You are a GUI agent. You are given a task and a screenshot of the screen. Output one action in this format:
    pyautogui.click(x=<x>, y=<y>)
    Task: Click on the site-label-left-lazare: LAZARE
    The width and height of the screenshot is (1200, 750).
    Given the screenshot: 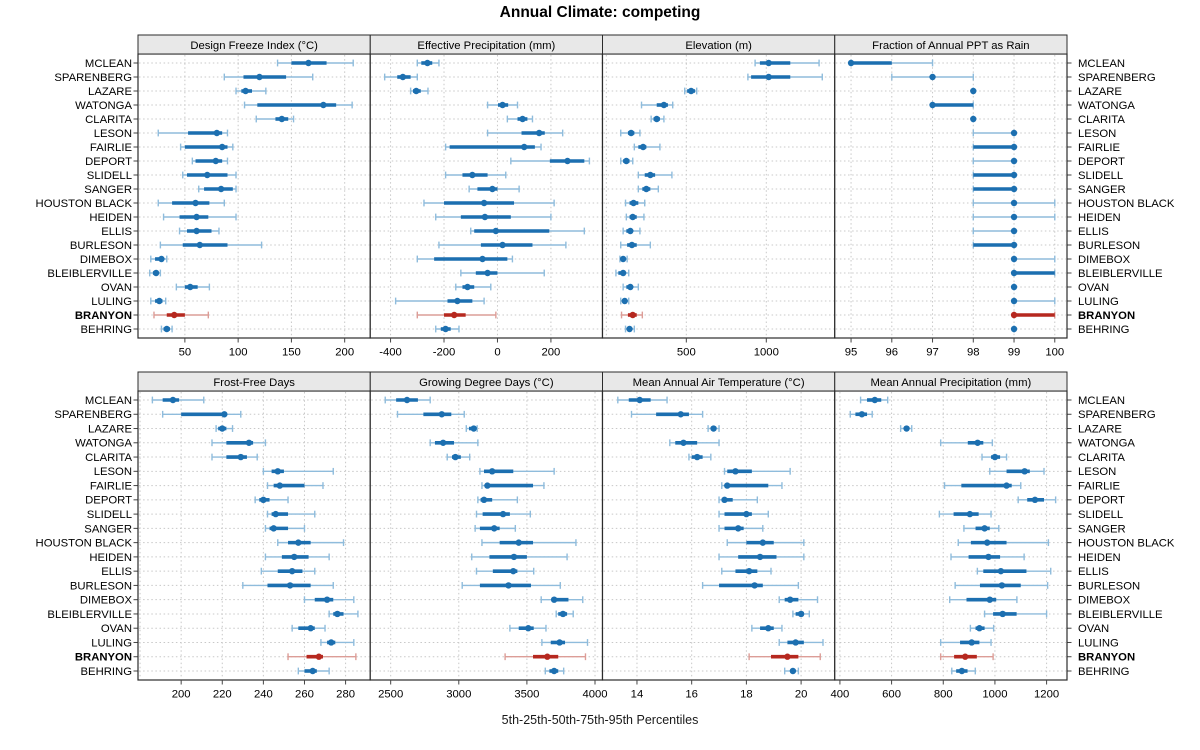 What is the action you would take?
    pyautogui.click(x=110, y=429)
    